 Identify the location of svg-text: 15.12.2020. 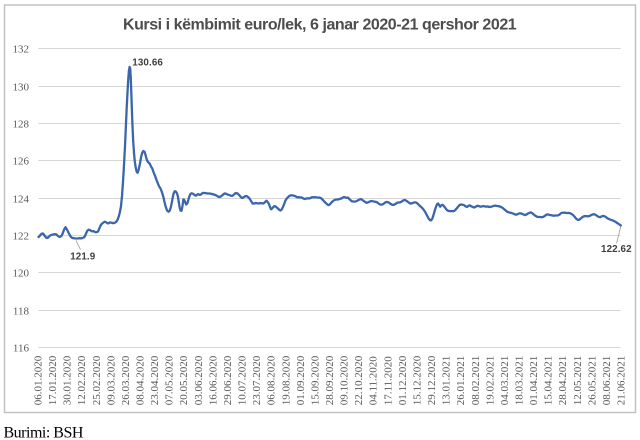
(418, 380).